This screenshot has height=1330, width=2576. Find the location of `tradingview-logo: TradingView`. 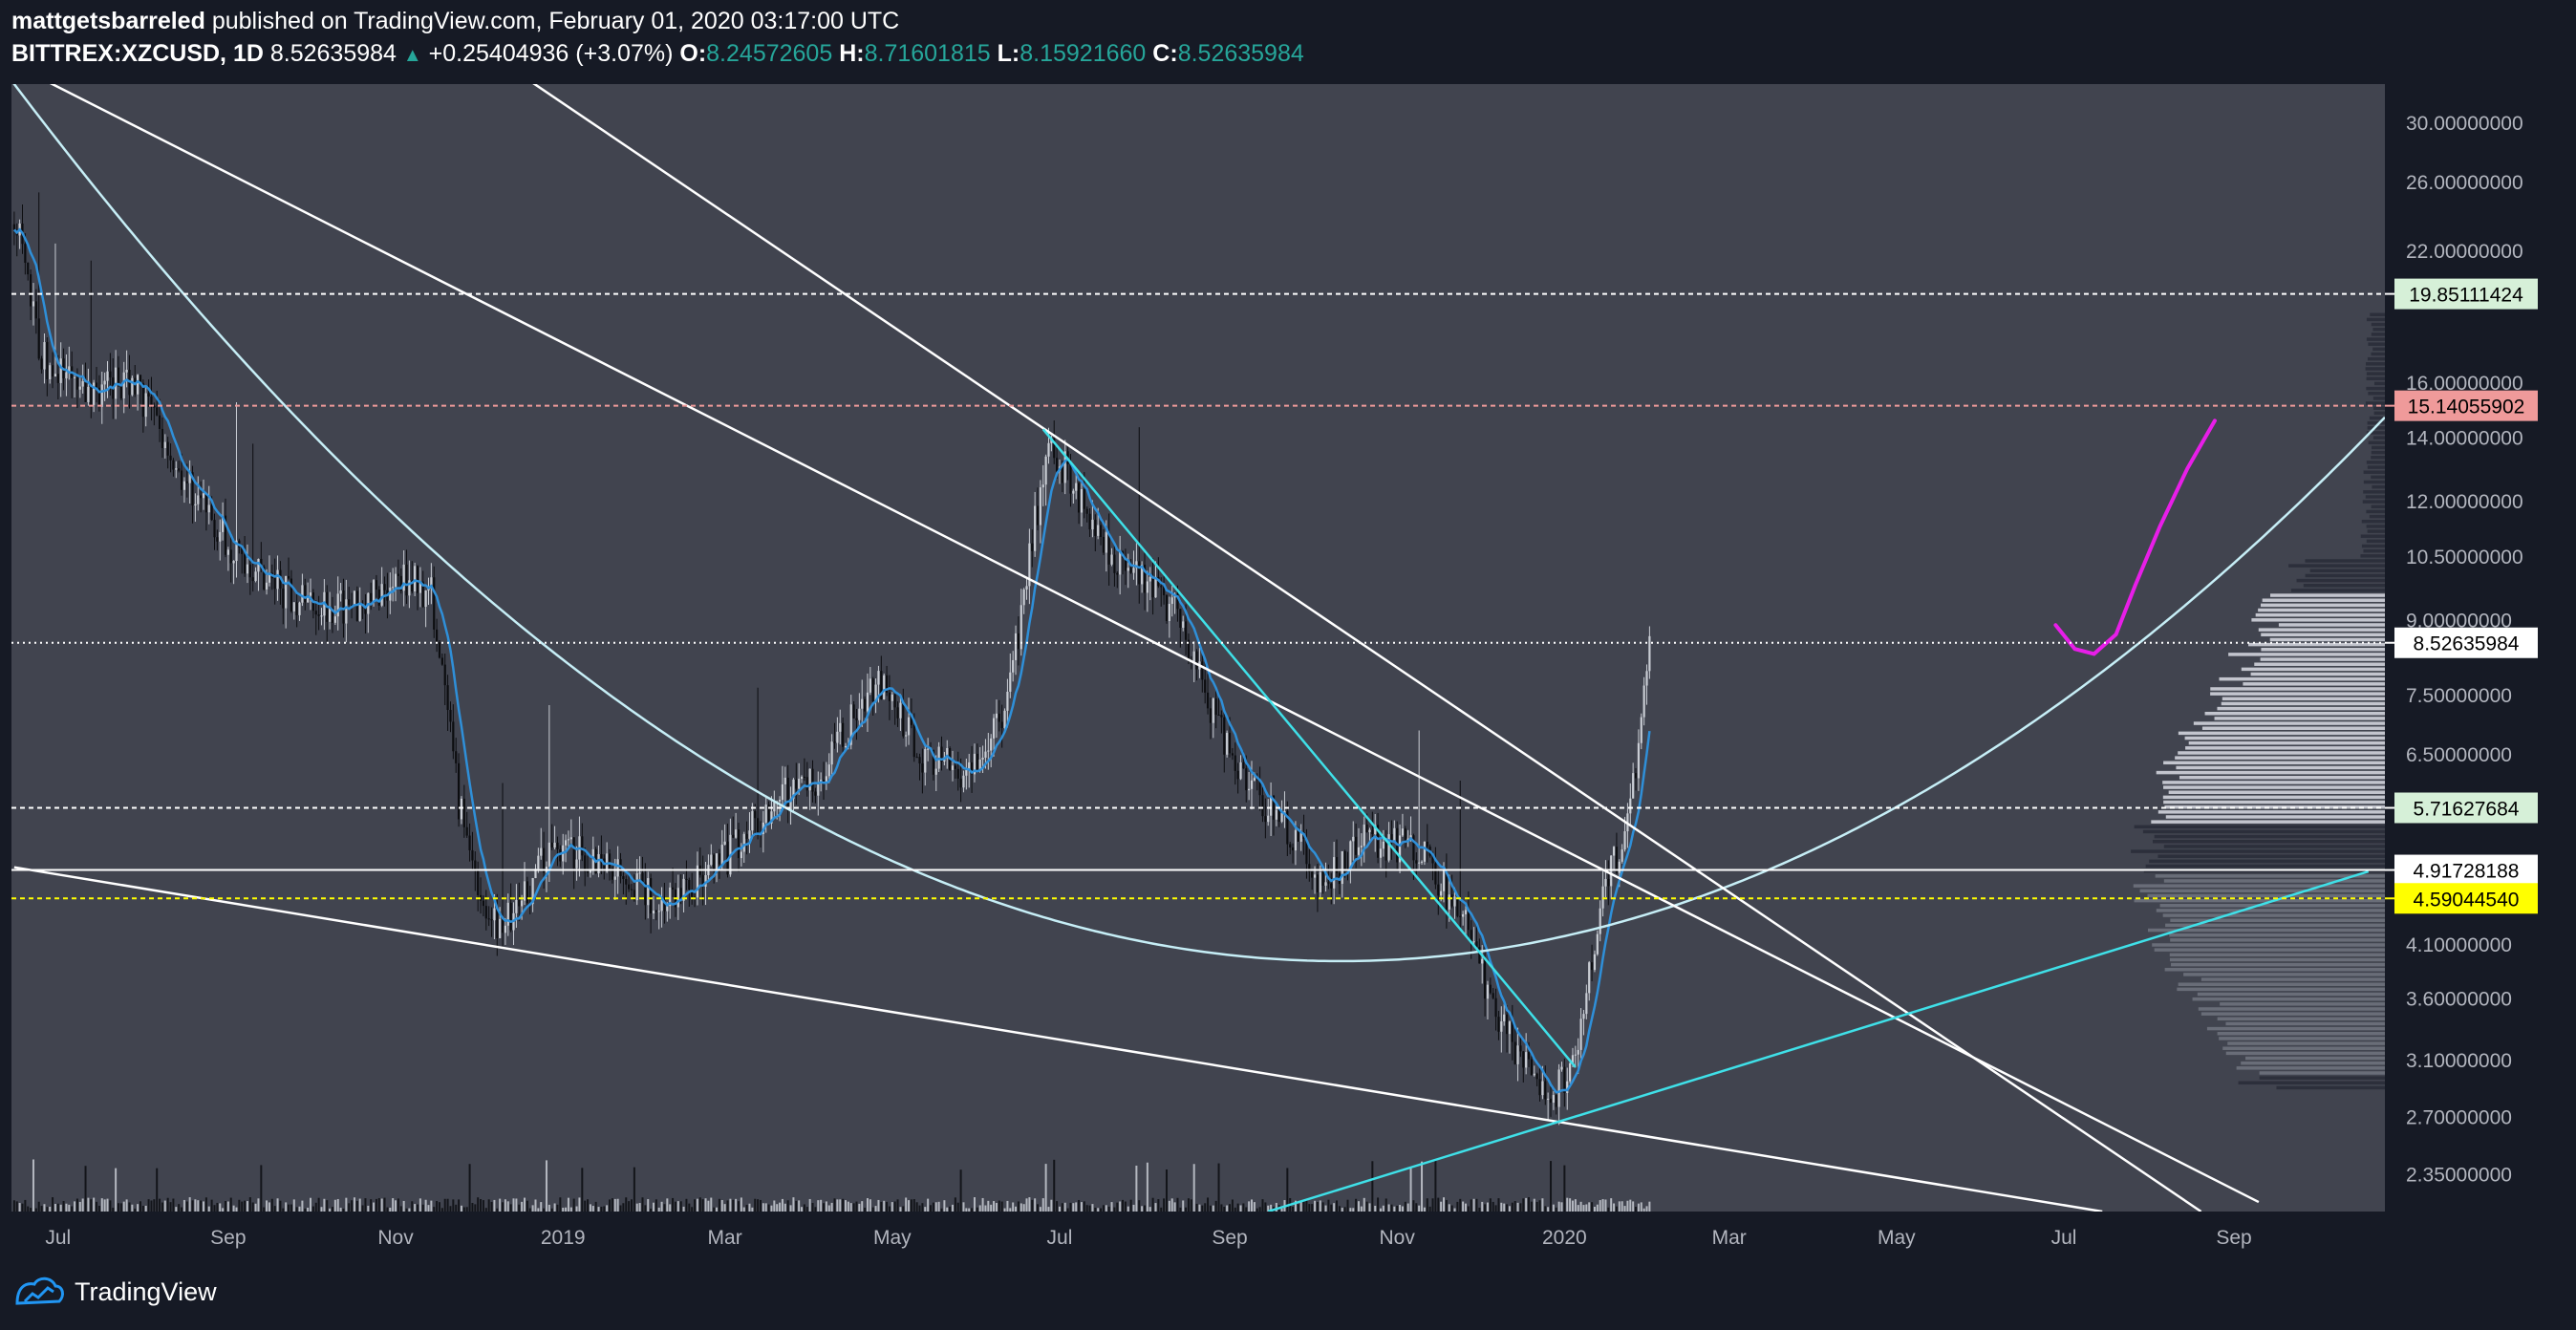

tradingview-logo: TradingView is located at coordinates (116, 1292).